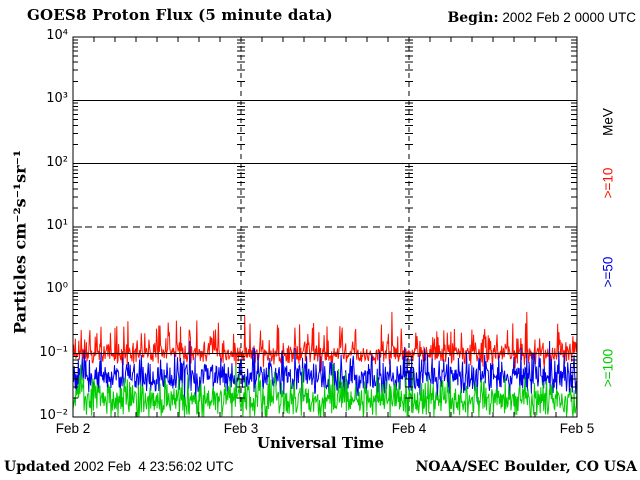 This screenshot has width=640, height=480. Describe the element at coordinates (608, 122) in the screenshot. I see `unit-label-mev: MeV` at that location.